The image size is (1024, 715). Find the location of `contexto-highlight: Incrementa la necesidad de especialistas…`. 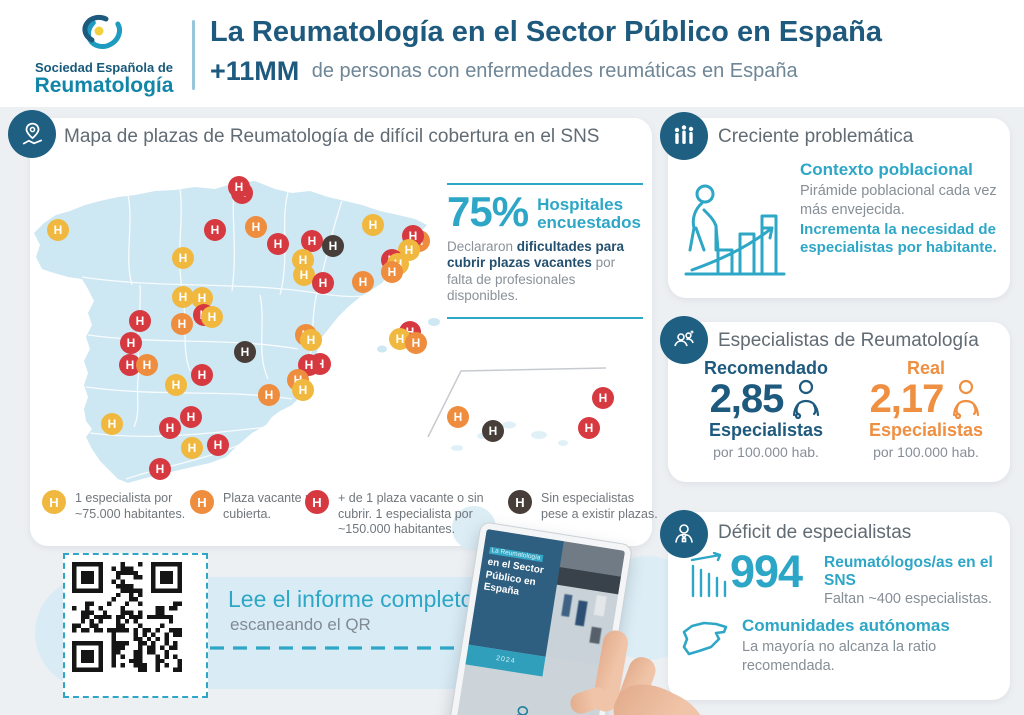

contexto-highlight: Incrementa la necesidad de especialistas… is located at coordinates (898, 238).